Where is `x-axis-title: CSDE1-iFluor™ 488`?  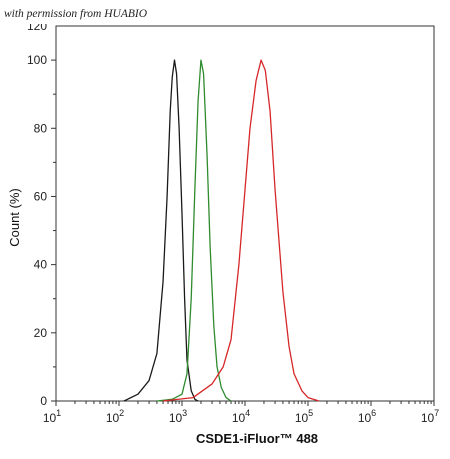 x-axis-title: CSDE1-iFluor™ 488 is located at coordinates (257, 438).